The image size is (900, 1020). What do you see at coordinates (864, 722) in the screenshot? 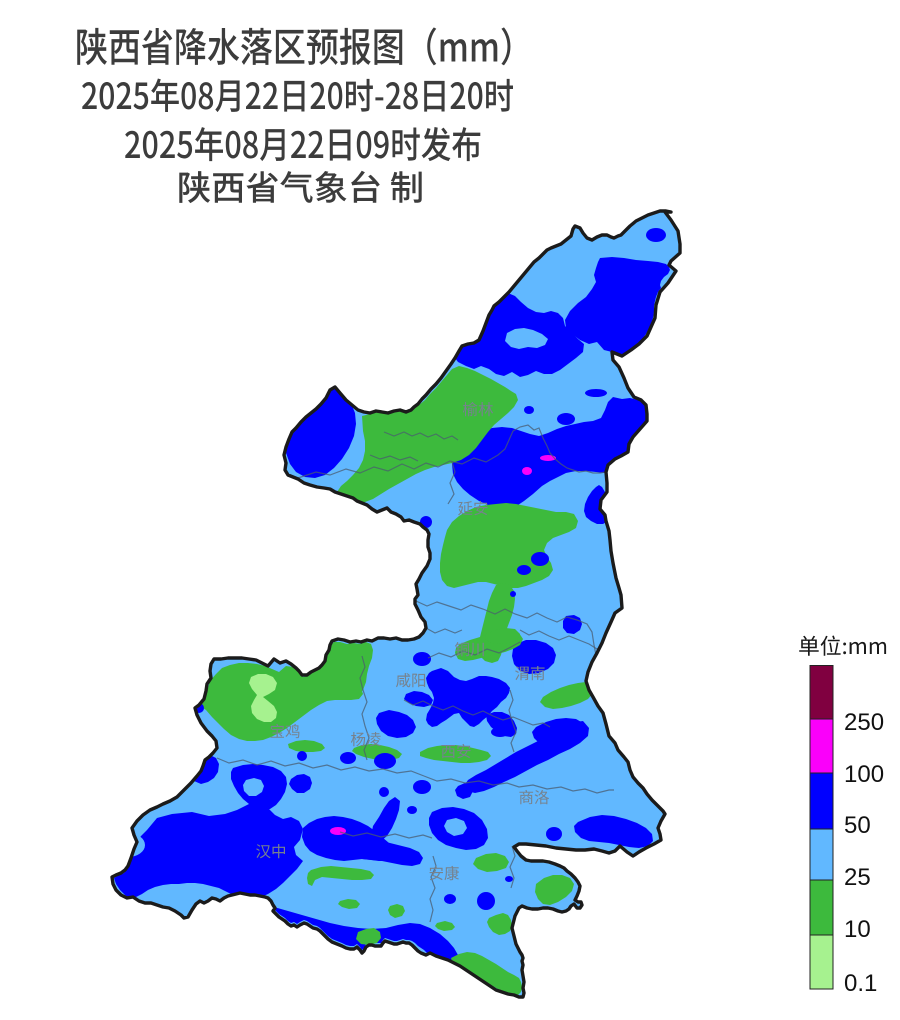
I see `svg-text: 250` at bounding box center [864, 722].